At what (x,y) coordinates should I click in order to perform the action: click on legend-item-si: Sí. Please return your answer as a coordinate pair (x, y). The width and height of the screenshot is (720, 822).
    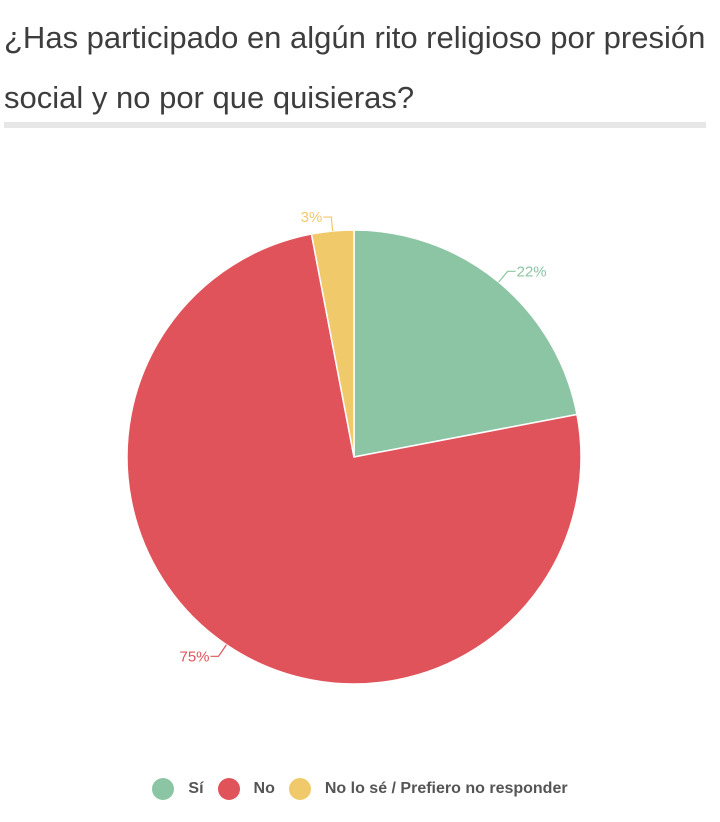
    Looking at the image, I should click on (178, 789).